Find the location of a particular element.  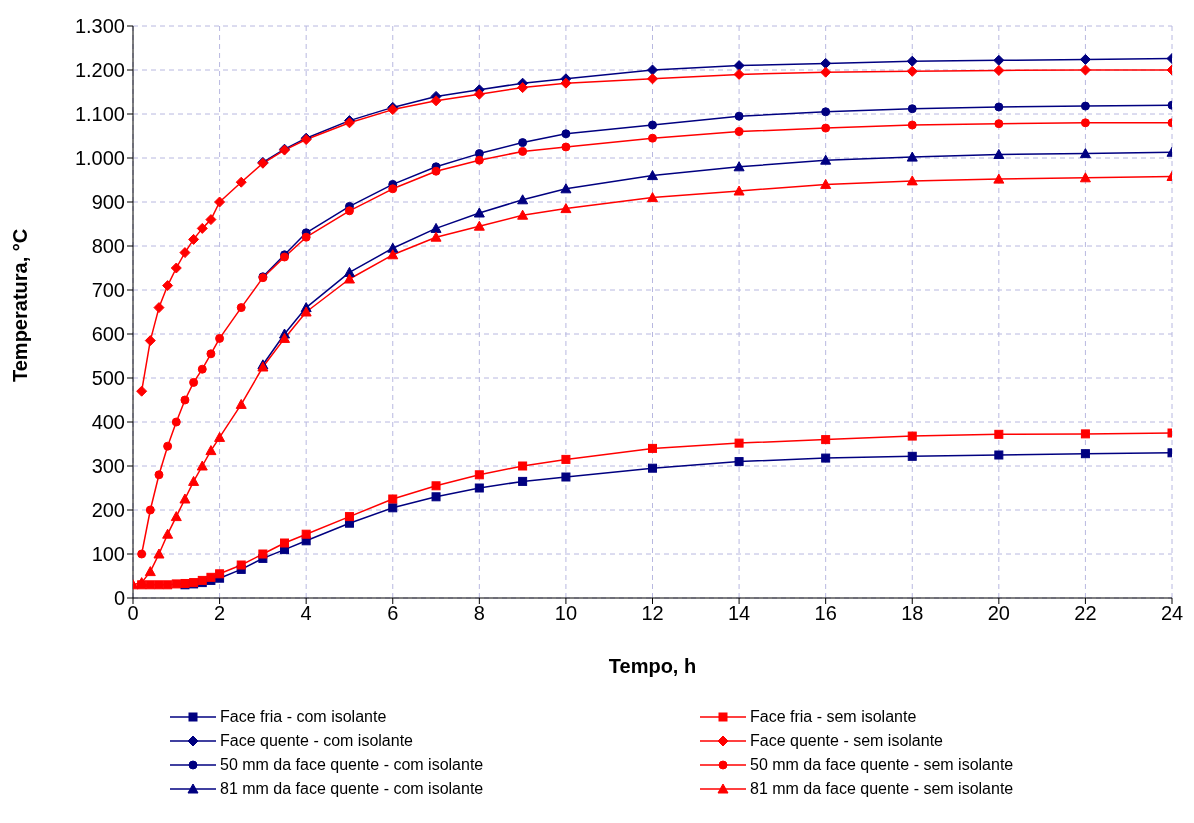

y-tick-label: 700 is located at coordinates (108, 290).